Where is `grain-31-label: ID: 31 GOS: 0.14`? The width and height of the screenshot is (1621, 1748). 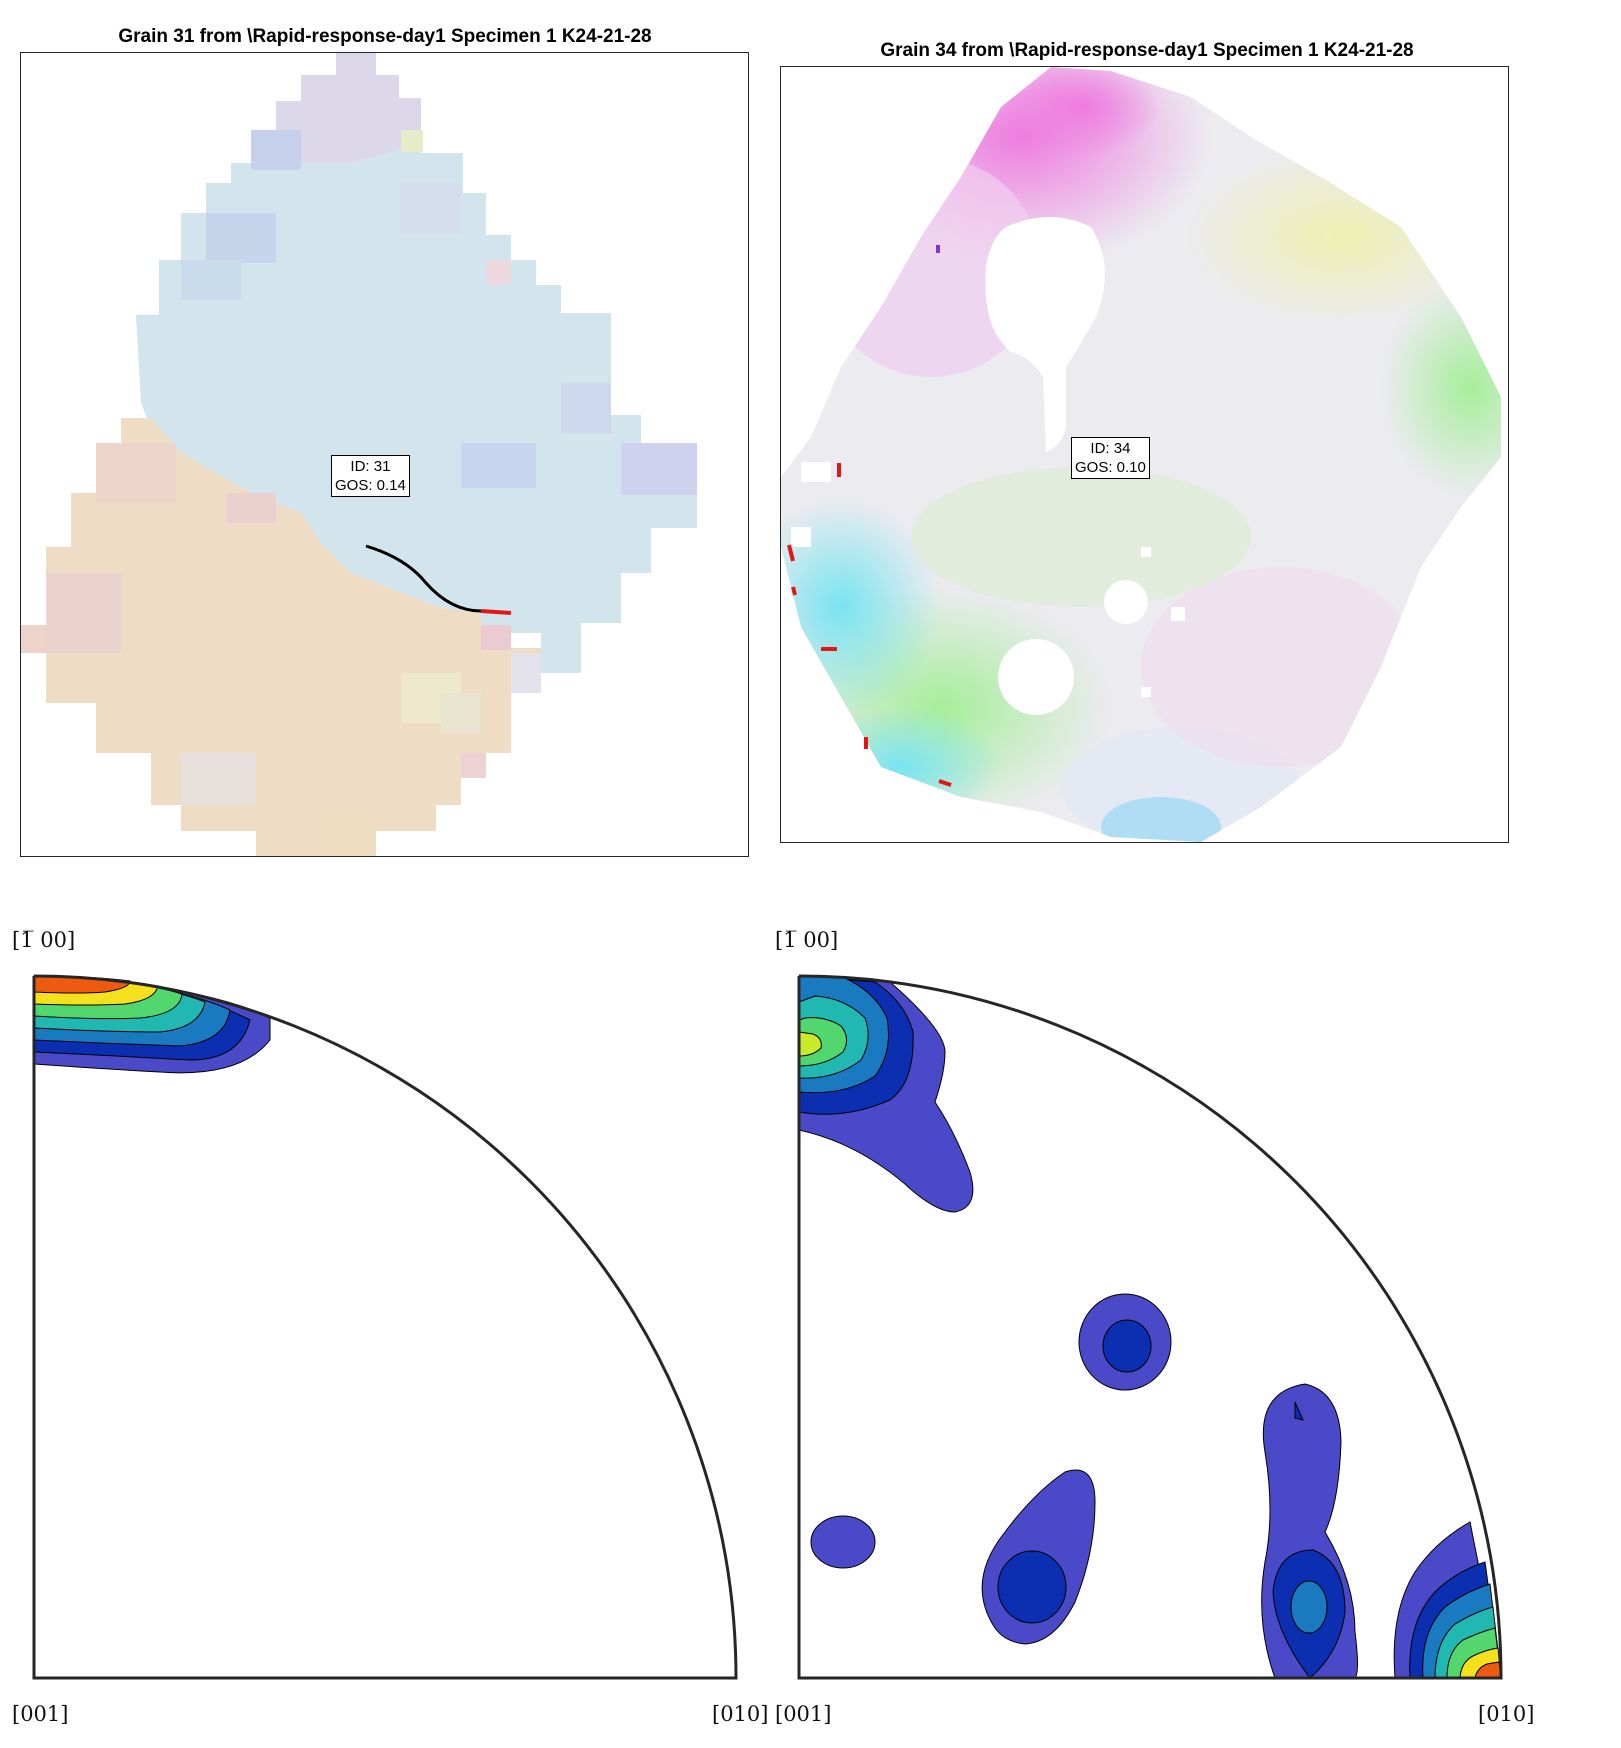 grain-31-label: ID: 31 GOS: 0.14 is located at coordinates (370, 476).